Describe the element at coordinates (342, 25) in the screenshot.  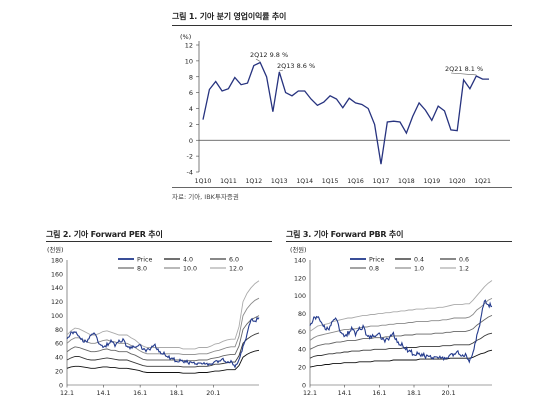
I see `figure1-title-rule` at that location.